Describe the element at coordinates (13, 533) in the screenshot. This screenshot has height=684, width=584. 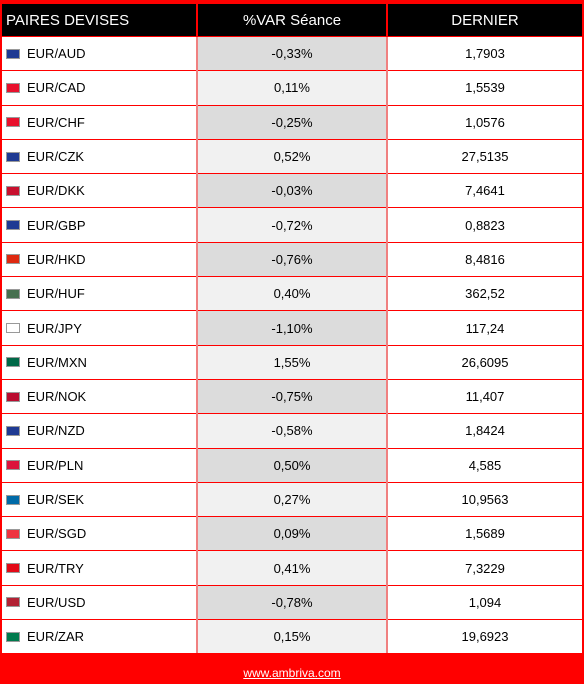
I see `sg-flag-icon` at that location.